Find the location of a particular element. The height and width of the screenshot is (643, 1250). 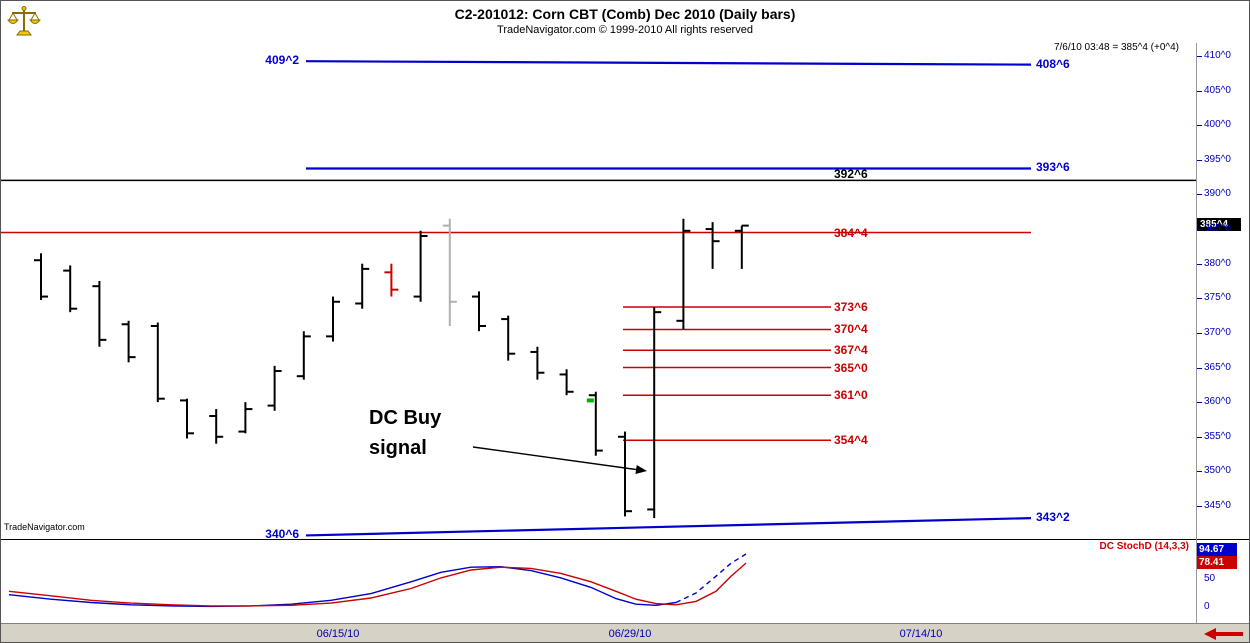

dc-level-365-0-label: 365^0 is located at coordinates (851, 367).